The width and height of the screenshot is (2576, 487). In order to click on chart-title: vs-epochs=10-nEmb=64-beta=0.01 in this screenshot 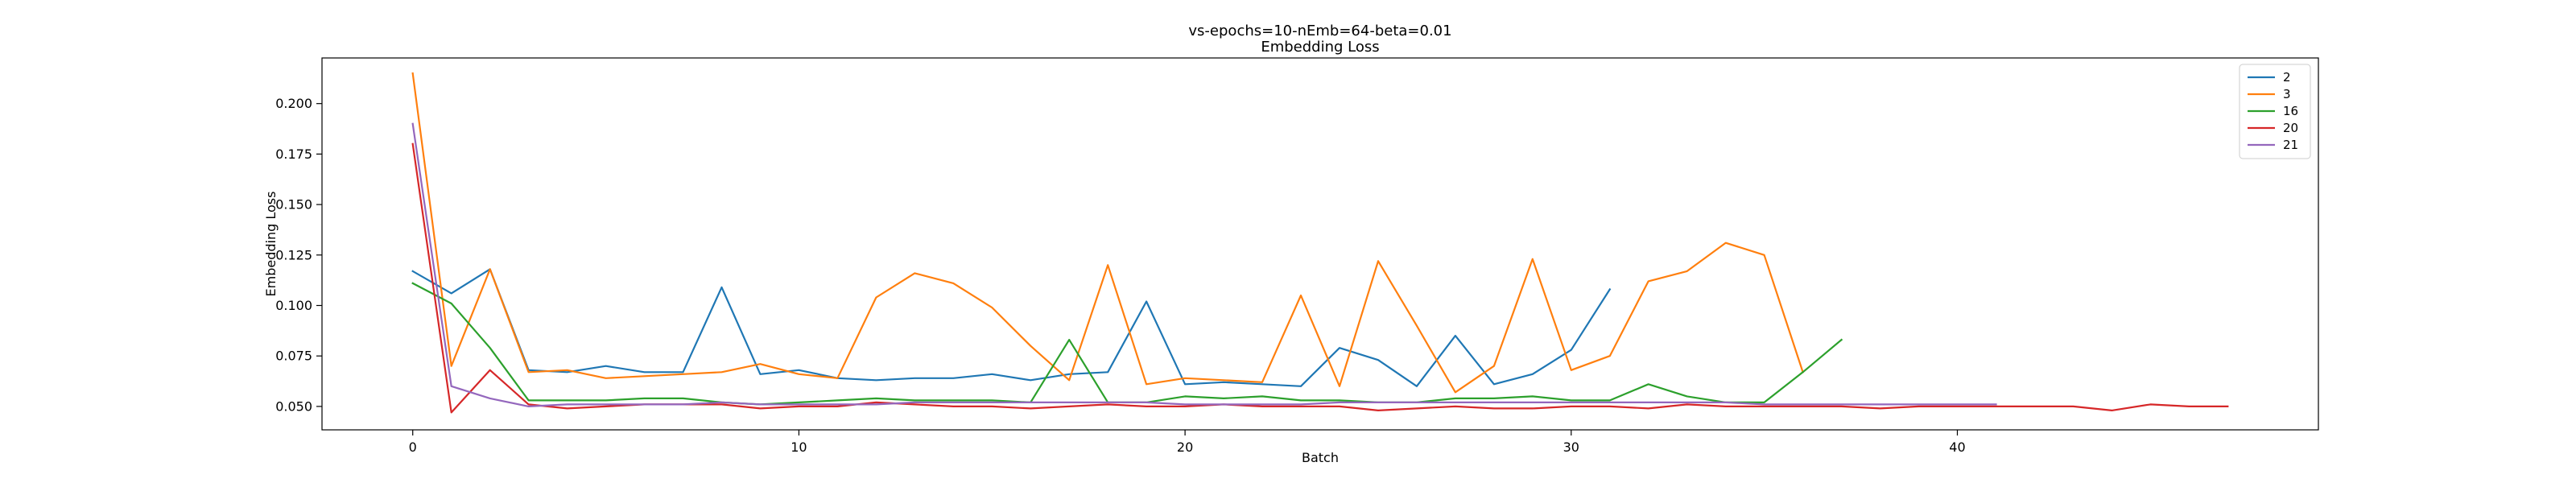, I will do `click(1319, 31)`.